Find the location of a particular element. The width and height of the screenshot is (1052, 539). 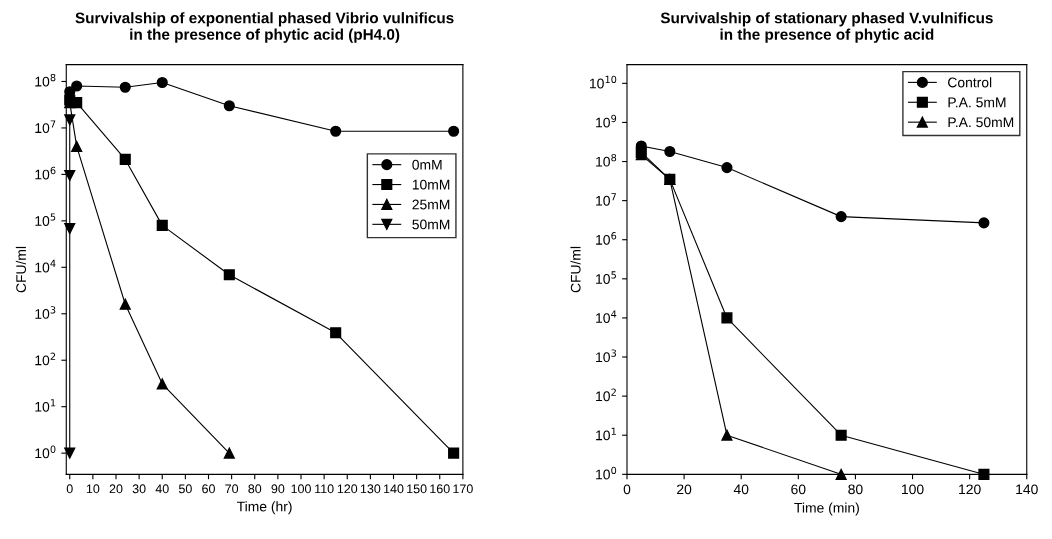

x-axis-title: Time (min) is located at coordinates (826, 509).